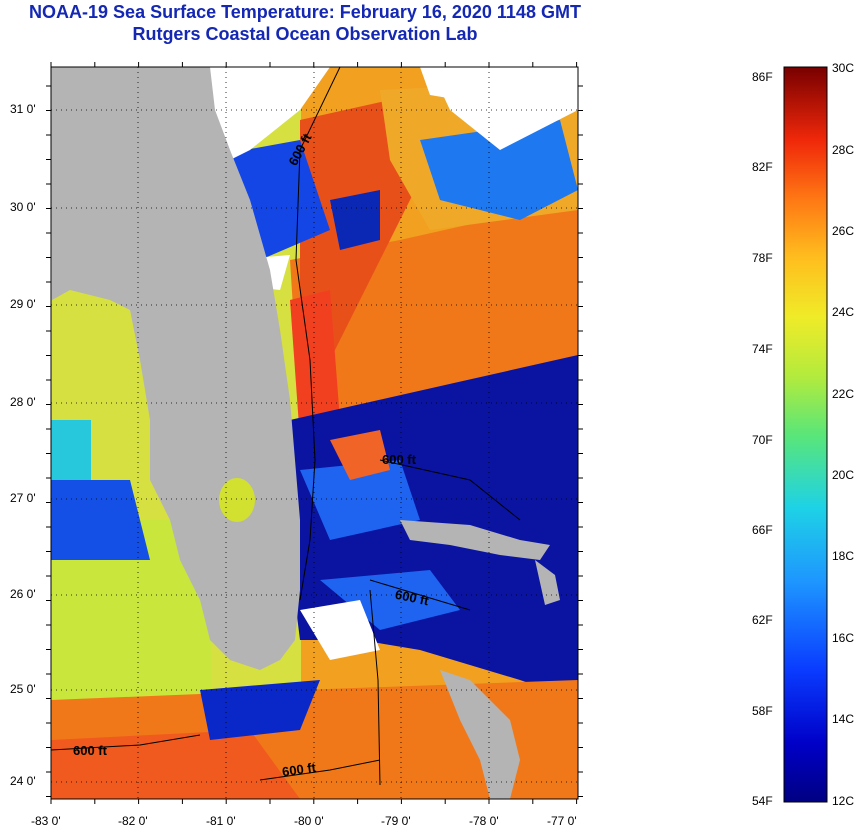 Image resolution: width=865 pixels, height=832 pixels. What do you see at coordinates (305, 34) in the screenshot?
I see `map-subtitle: Rutgers Coastal Ocean Observation Lab` at bounding box center [305, 34].